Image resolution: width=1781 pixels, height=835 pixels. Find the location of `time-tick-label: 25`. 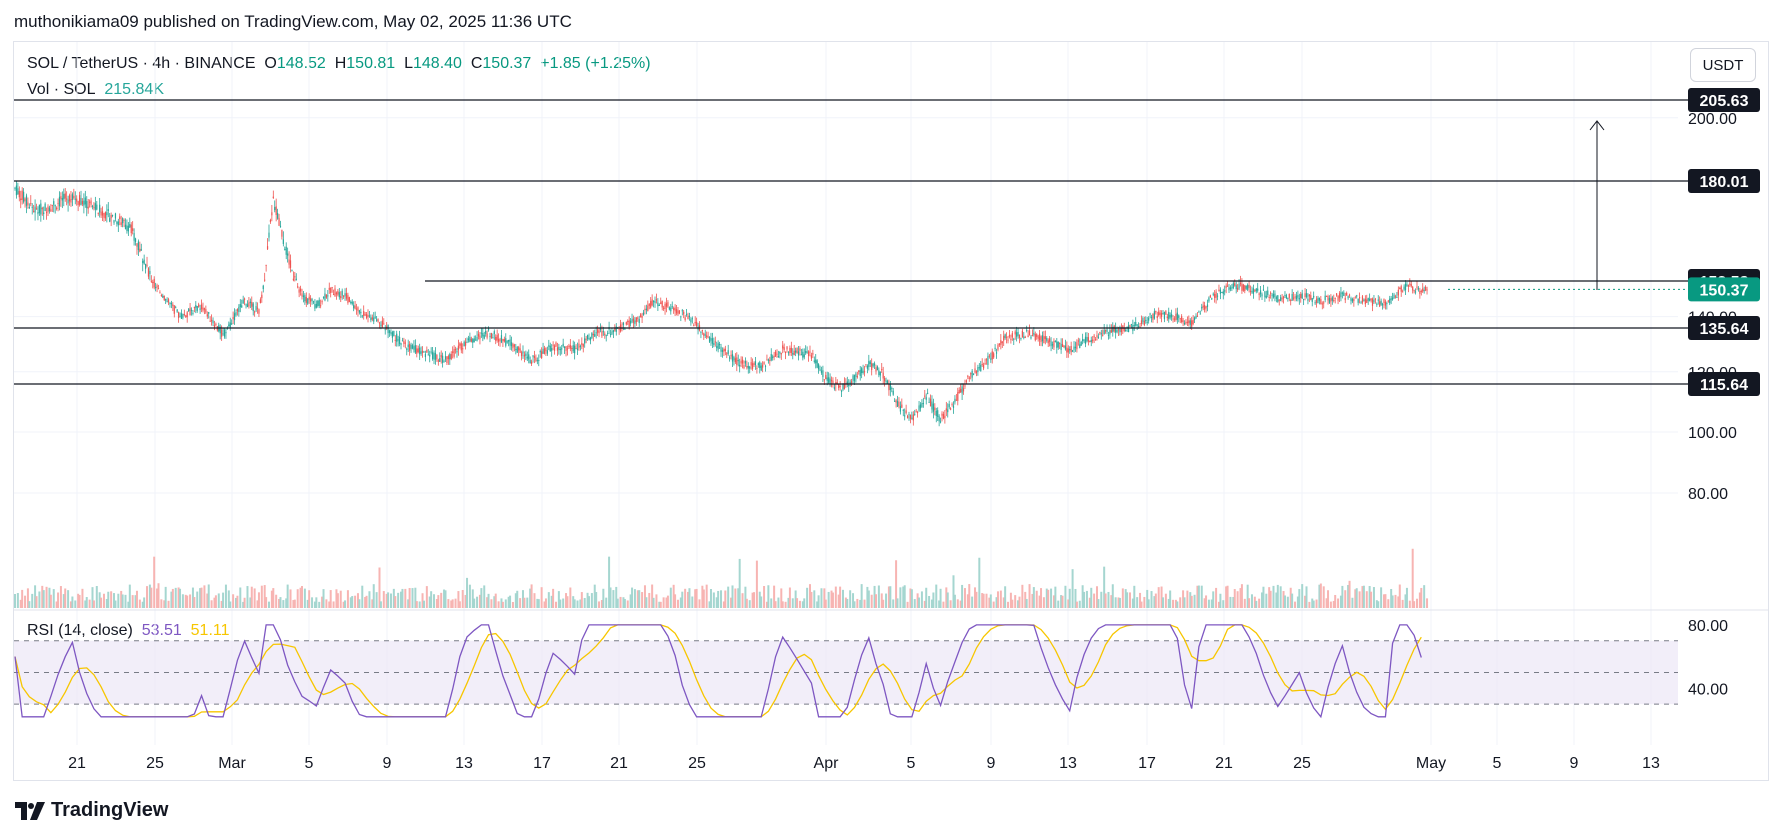

time-tick-label: 25 is located at coordinates (155, 763).